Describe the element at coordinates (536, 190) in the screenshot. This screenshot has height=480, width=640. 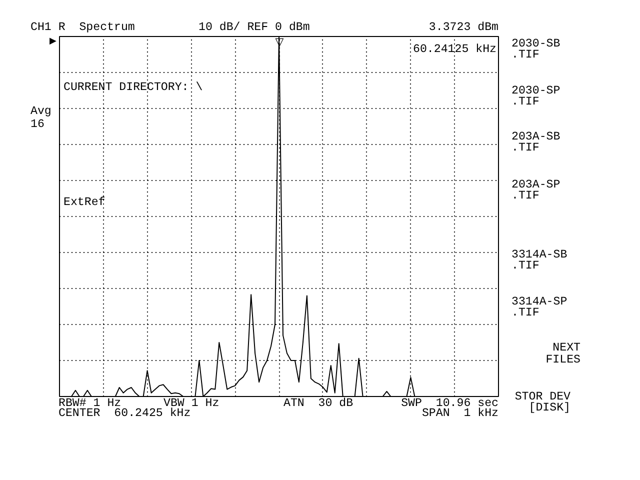
I see `text: 203A-SP .TIF` at that location.